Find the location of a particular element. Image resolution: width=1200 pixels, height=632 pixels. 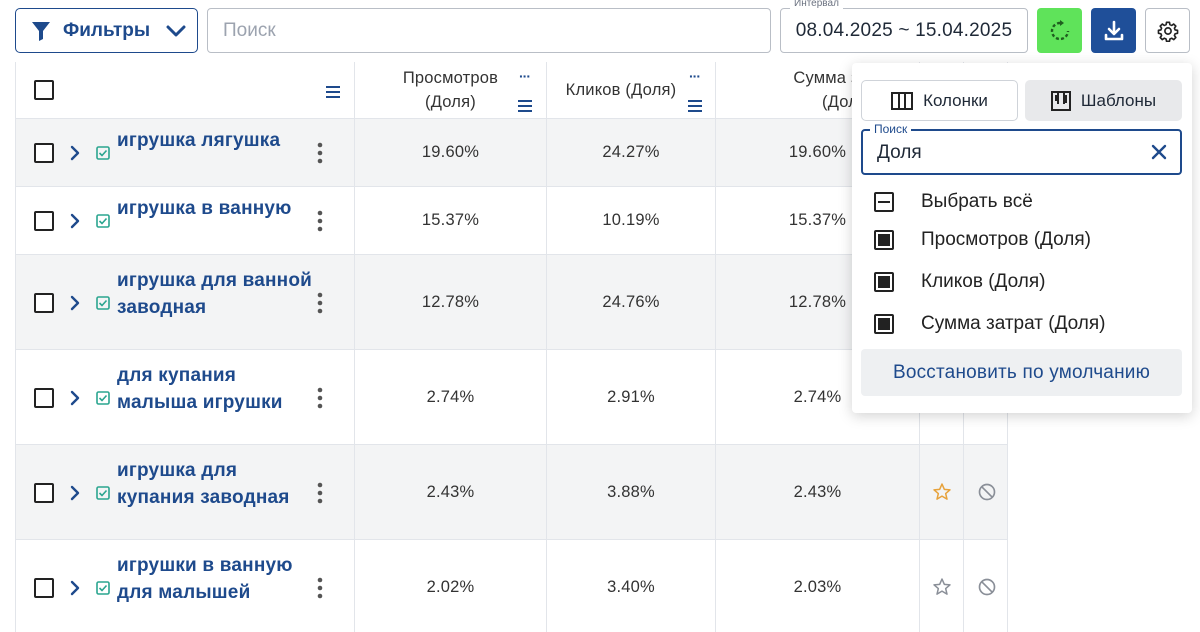

header-clicks-cell: Кликов (Доля) ··· is located at coordinates (631, 90).